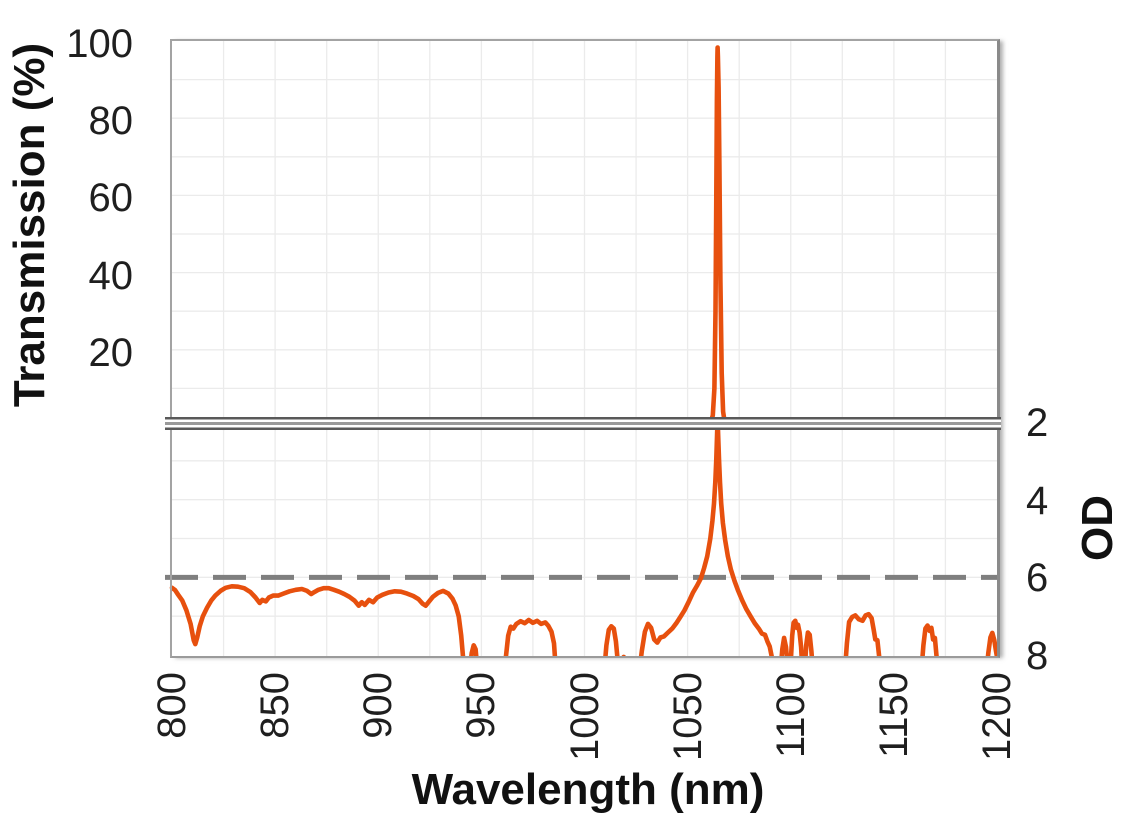 The height and width of the screenshot is (826, 1138). What do you see at coordinates (111, 198) in the screenshot?
I see `left-axis-tick-label: 60` at bounding box center [111, 198].